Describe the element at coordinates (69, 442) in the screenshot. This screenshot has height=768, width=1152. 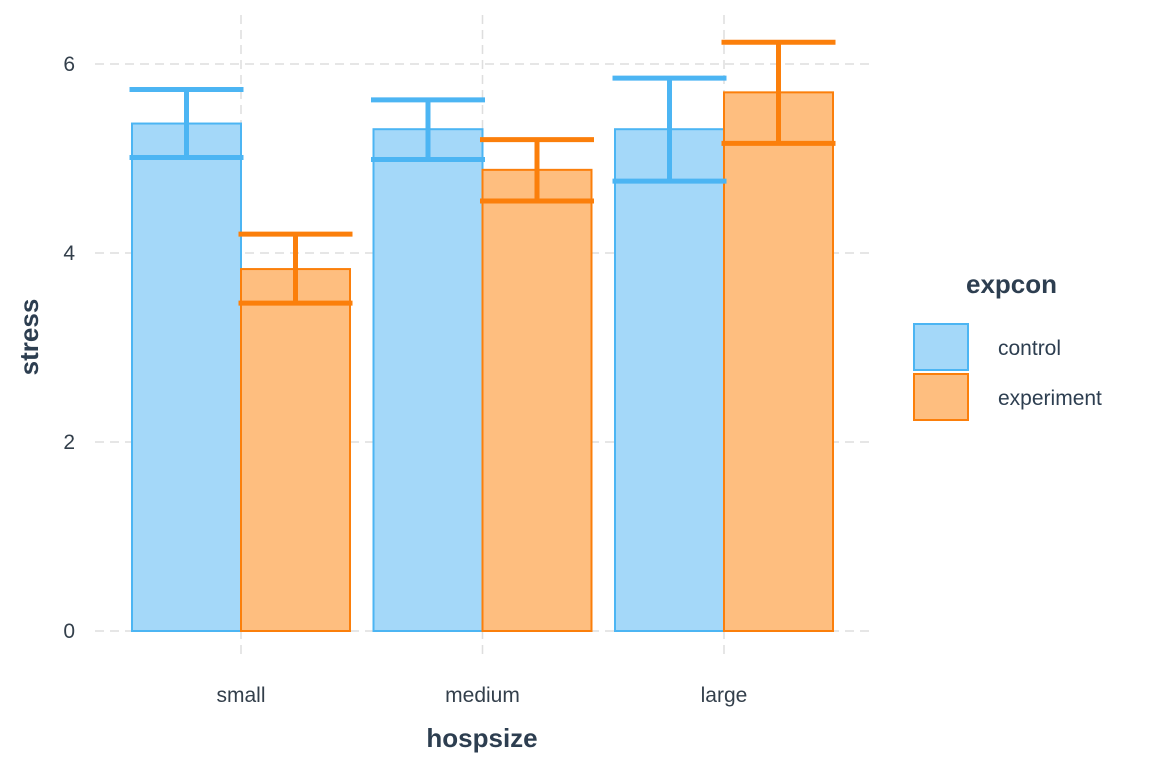
I see `y-tick-label: 2` at that location.